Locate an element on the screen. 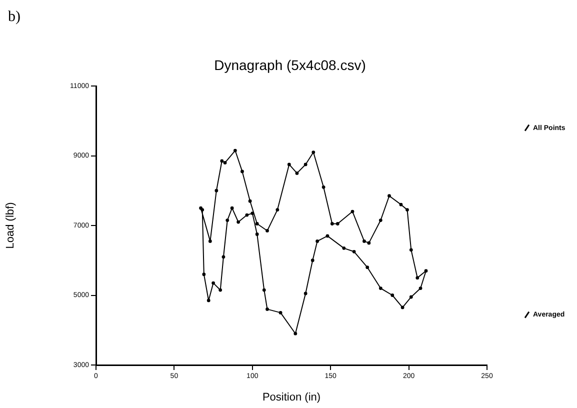 This screenshot has width=577, height=408. chart-title: Dynagraph (5x4c08.csv) is located at coordinates (290, 64).